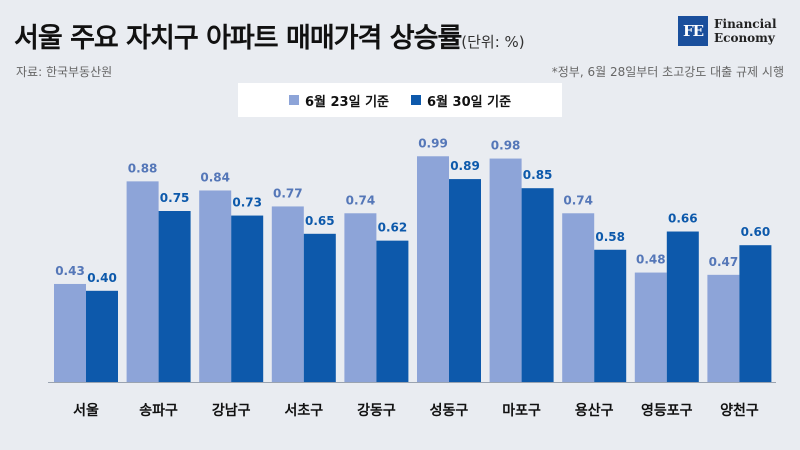 This screenshot has width=800, height=450. Describe the element at coordinates (175, 198) in the screenshot. I see `data-label-series-2-2: 0.75` at that location.